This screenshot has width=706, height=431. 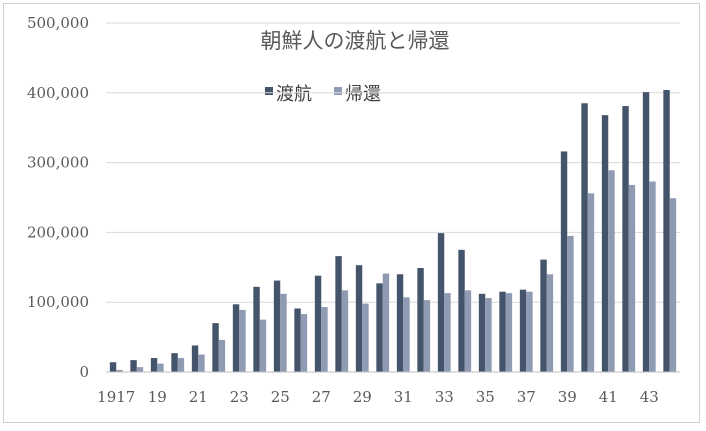 What do you see at coordinates (359, 318) in the screenshot?
I see `bar-toko-1929` at bounding box center [359, 318].